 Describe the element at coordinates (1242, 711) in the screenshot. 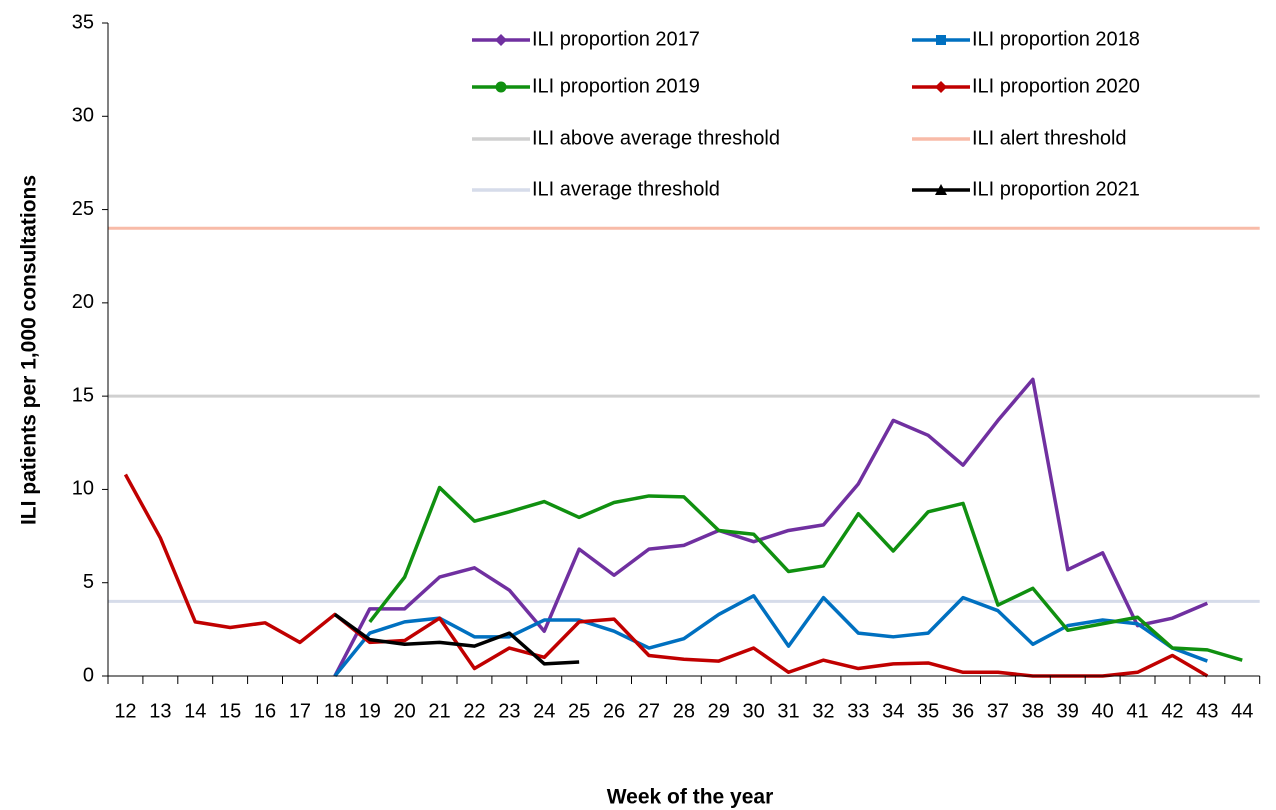

I see `x-tick-label: 44` at that location.